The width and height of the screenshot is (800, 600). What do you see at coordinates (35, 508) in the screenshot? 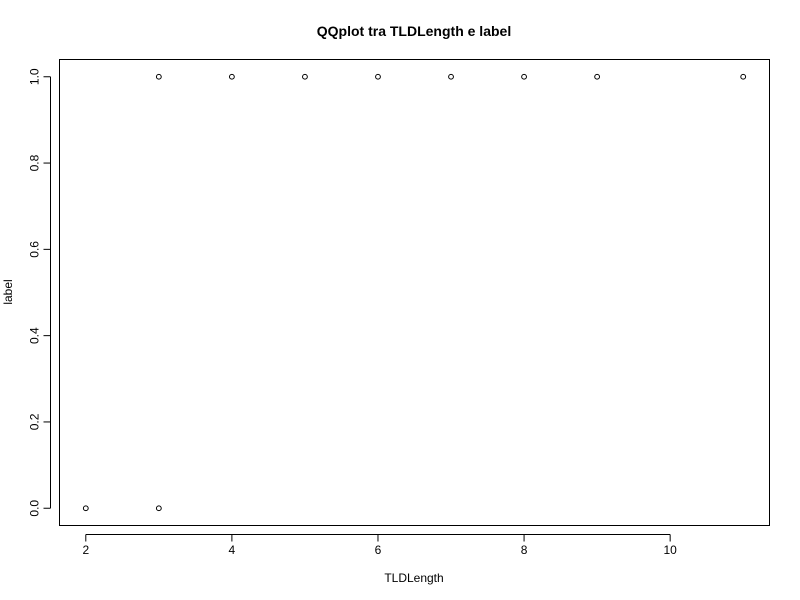
I see `y-tick-label: 0.0` at bounding box center [35, 508].